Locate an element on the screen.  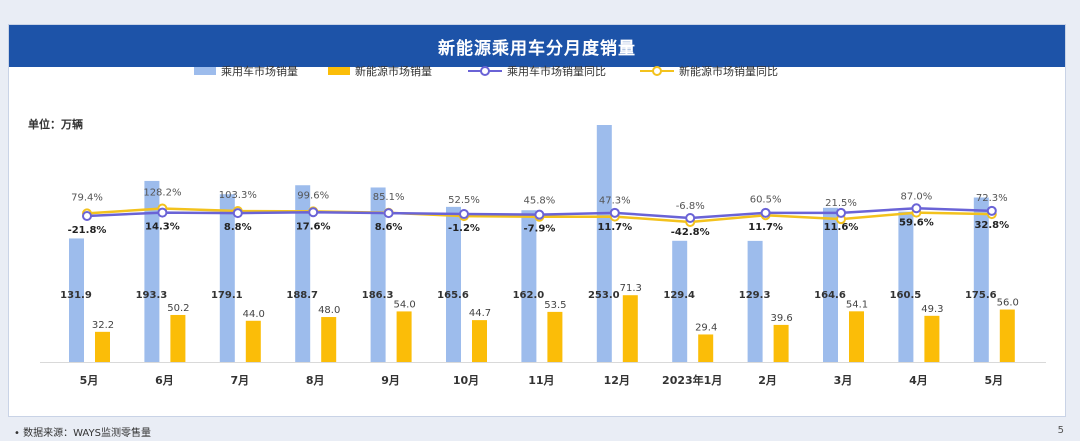
x-tick-label: 6月 is located at coordinates (164, 380).